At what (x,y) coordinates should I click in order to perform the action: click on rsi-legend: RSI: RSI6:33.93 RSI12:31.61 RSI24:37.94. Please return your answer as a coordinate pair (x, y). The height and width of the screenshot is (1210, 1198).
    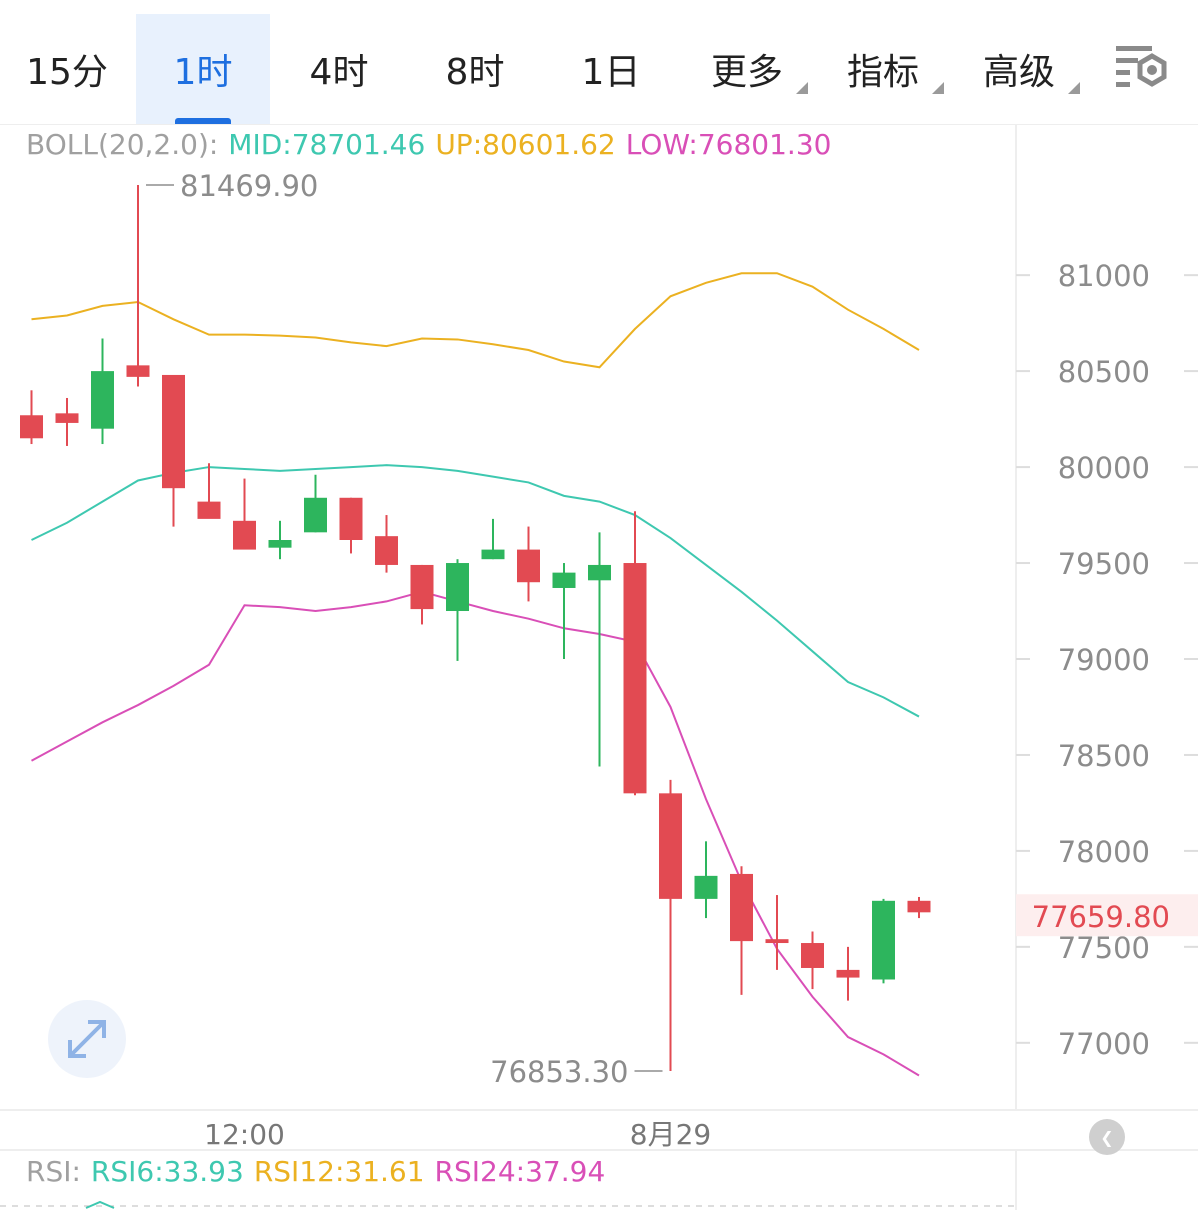
    Looking at the image, I should click on (320, 1171).